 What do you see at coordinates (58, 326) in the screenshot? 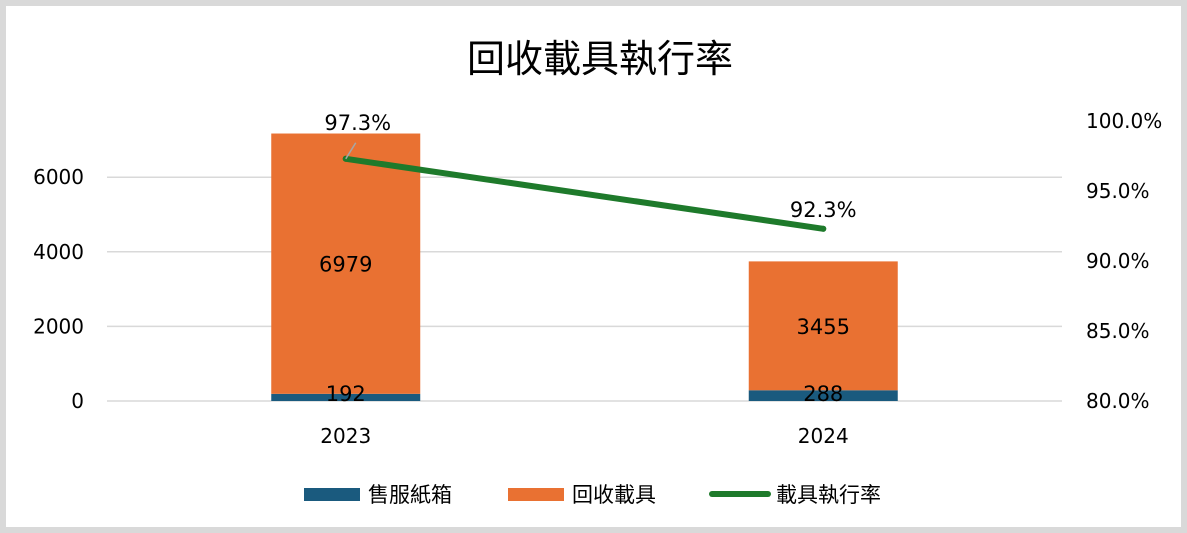
I see `y-left-tick-label: 2000` at bounding box center [58, 326].